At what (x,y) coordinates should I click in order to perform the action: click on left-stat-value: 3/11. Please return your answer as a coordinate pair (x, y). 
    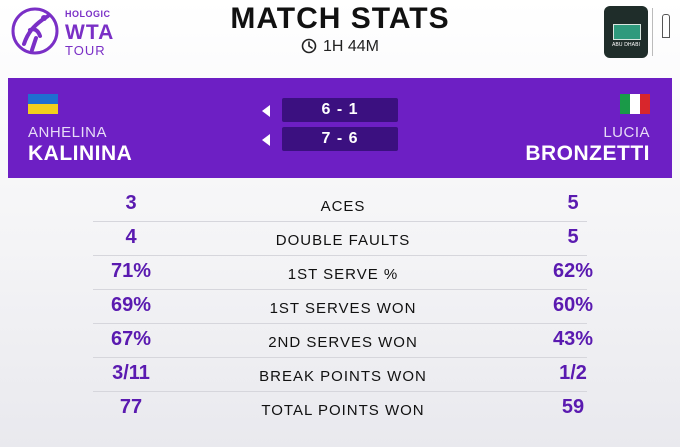
    Looking at the image, I should click on (131, 373).